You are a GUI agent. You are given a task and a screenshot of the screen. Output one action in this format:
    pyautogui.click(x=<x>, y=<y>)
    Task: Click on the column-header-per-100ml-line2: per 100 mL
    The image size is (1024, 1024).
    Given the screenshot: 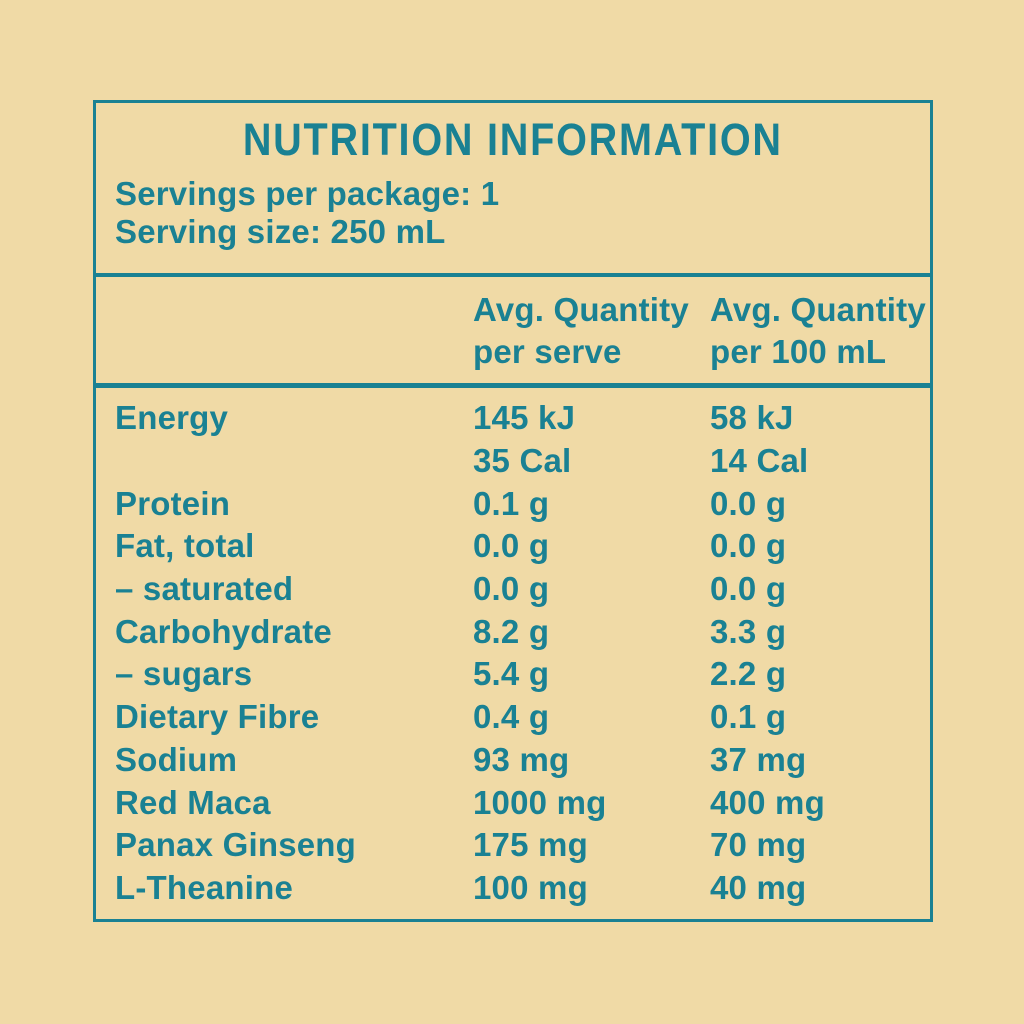 What is the action you would take?
    pyautogui.click(x=798, y=351)
    